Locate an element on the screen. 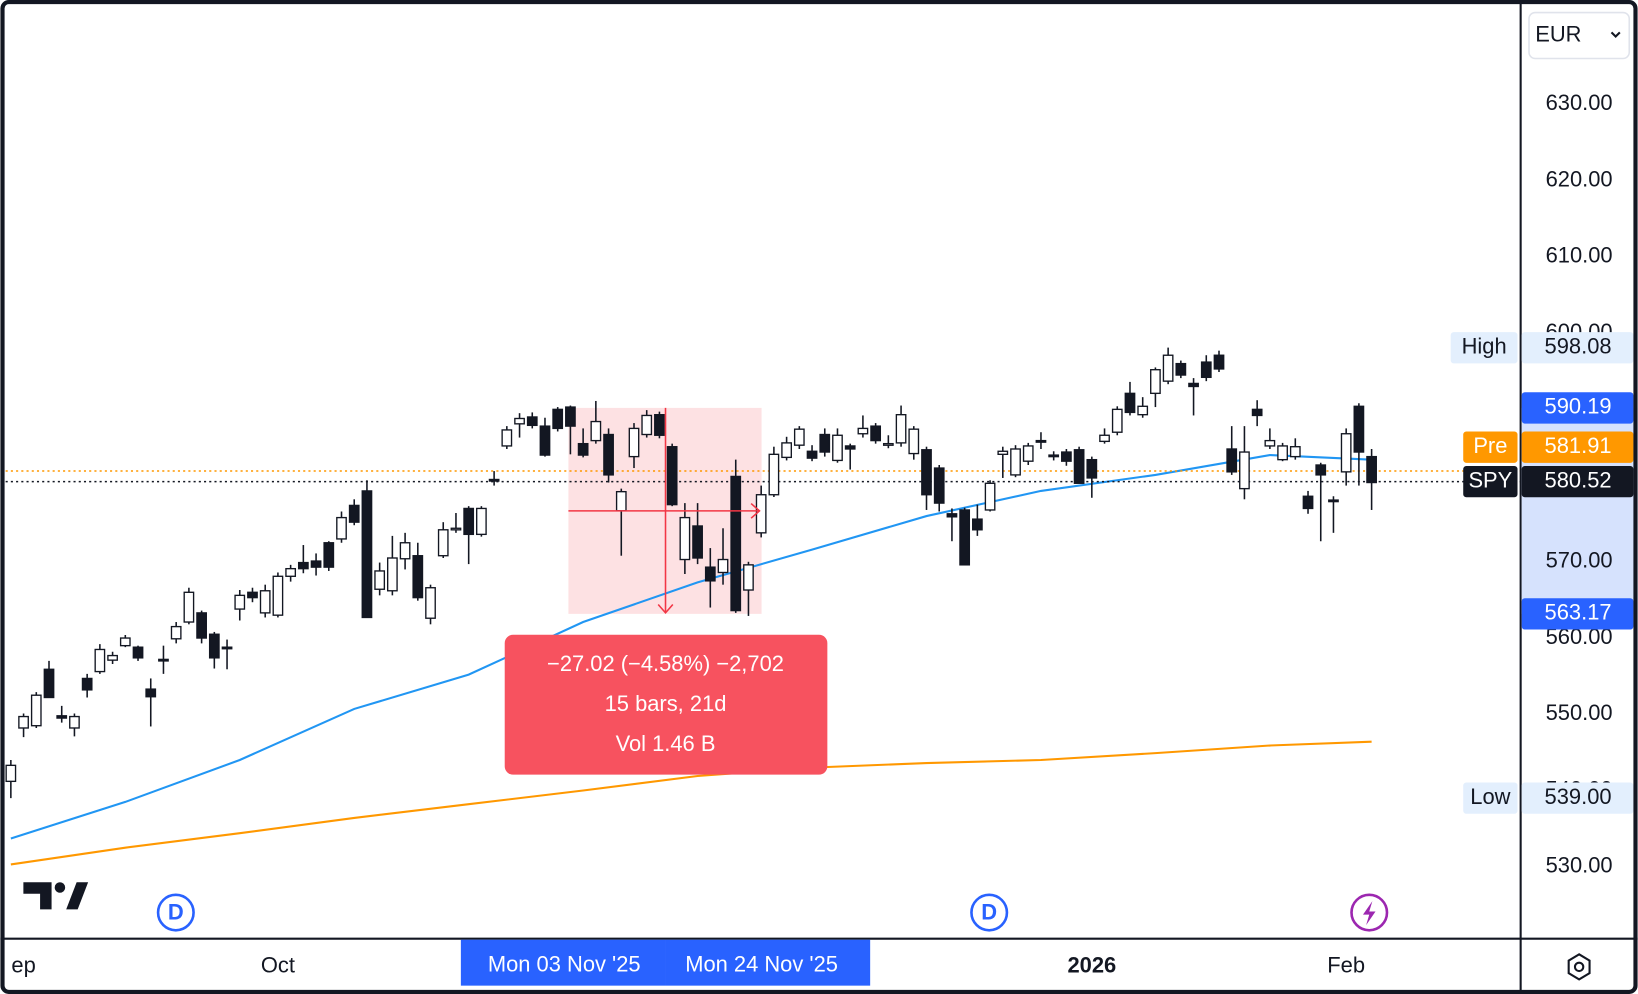  currency-box is located at coordinates (1579, 35).